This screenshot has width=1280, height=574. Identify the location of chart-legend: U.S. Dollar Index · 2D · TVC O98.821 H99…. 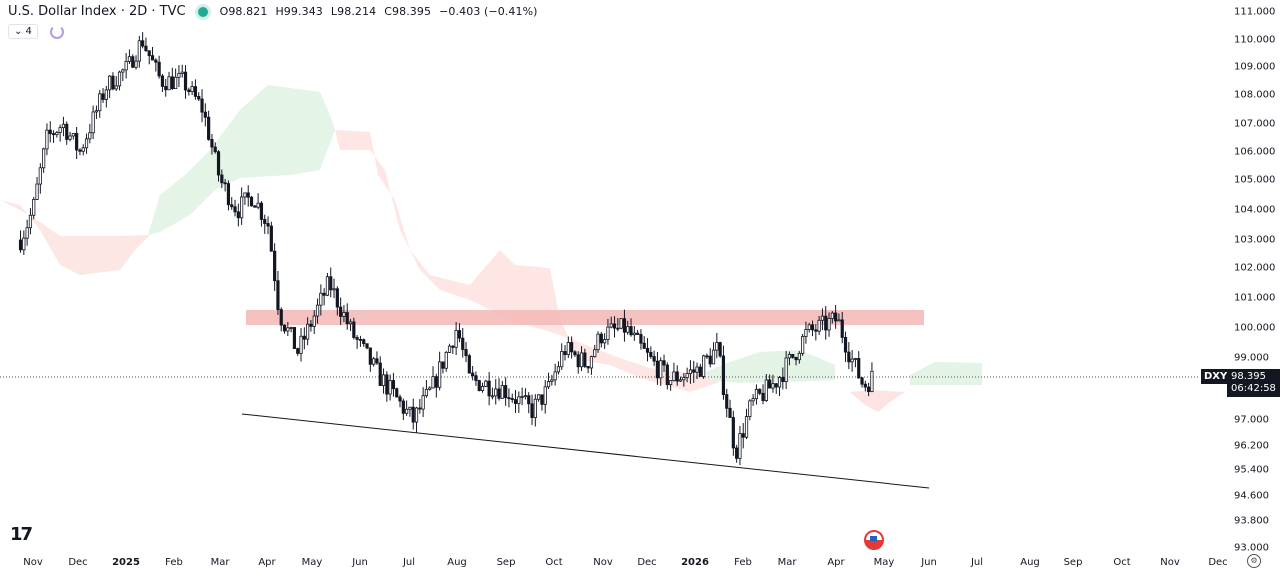
(273, 11).